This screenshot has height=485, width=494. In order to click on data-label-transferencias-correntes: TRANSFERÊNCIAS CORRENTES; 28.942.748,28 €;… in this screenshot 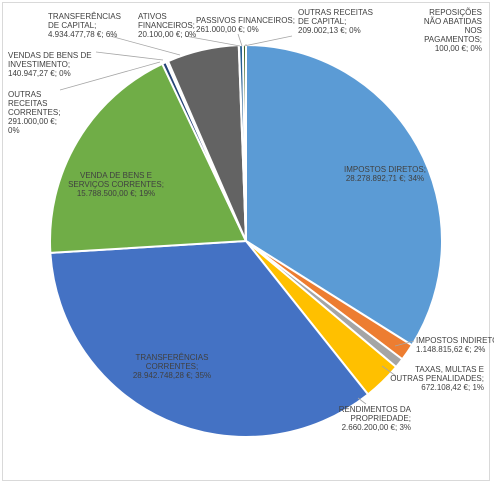, I will do `click(172, 366)`.